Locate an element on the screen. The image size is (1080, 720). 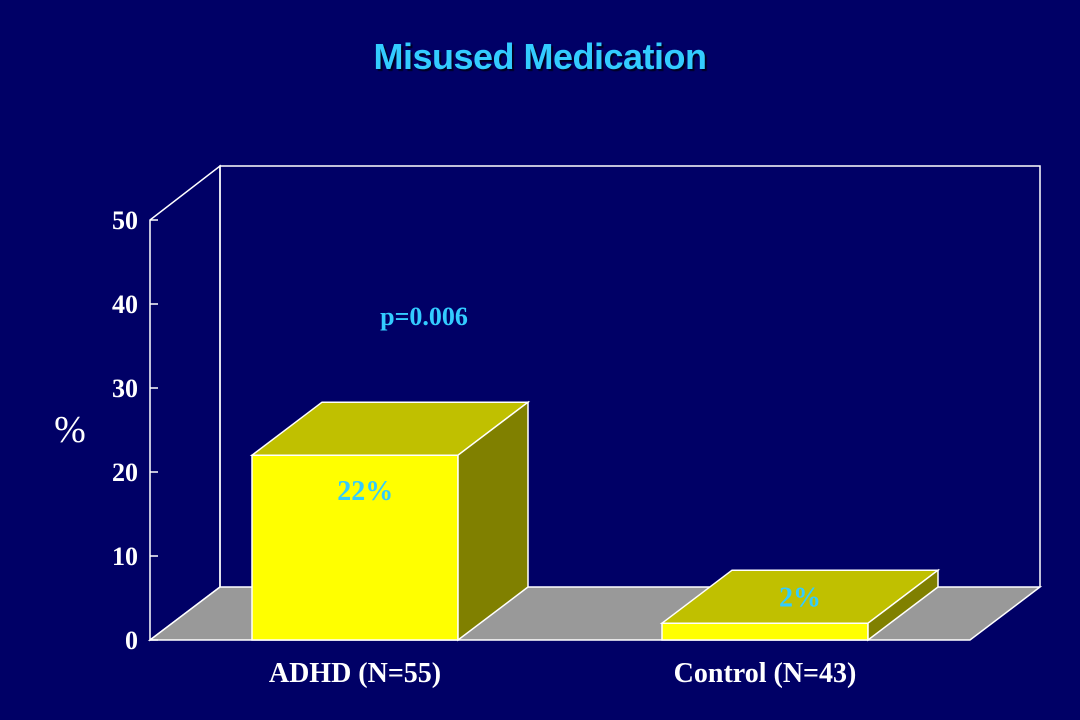
y-axis-ticks: 0 10 20 30 40 50 is located at coordinates (135, 430).